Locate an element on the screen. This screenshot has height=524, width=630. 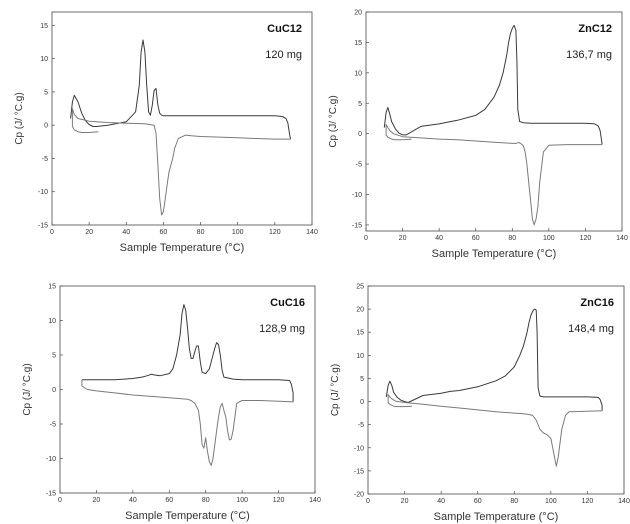
sample-label: ZnC12 is located at coordinates (595, 29).